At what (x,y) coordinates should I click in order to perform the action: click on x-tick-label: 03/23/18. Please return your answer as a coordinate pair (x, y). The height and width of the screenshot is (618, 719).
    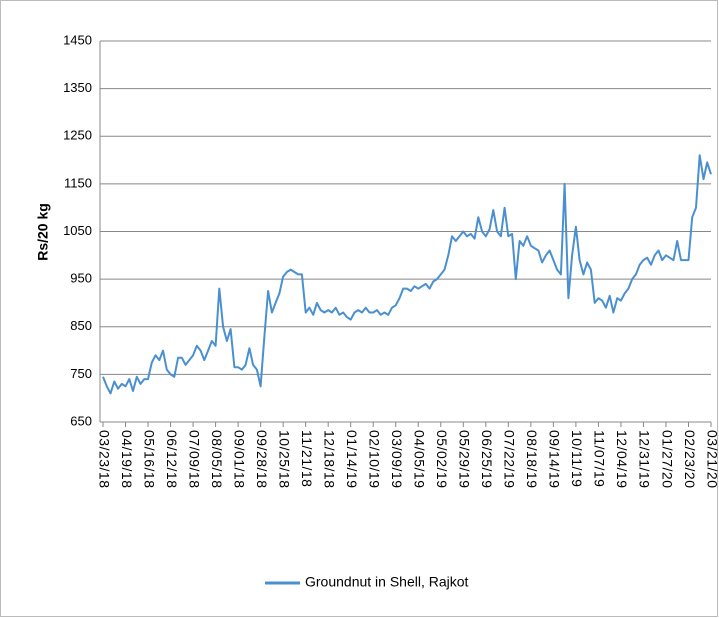
    Looking at the image, I should click on (104, 459).